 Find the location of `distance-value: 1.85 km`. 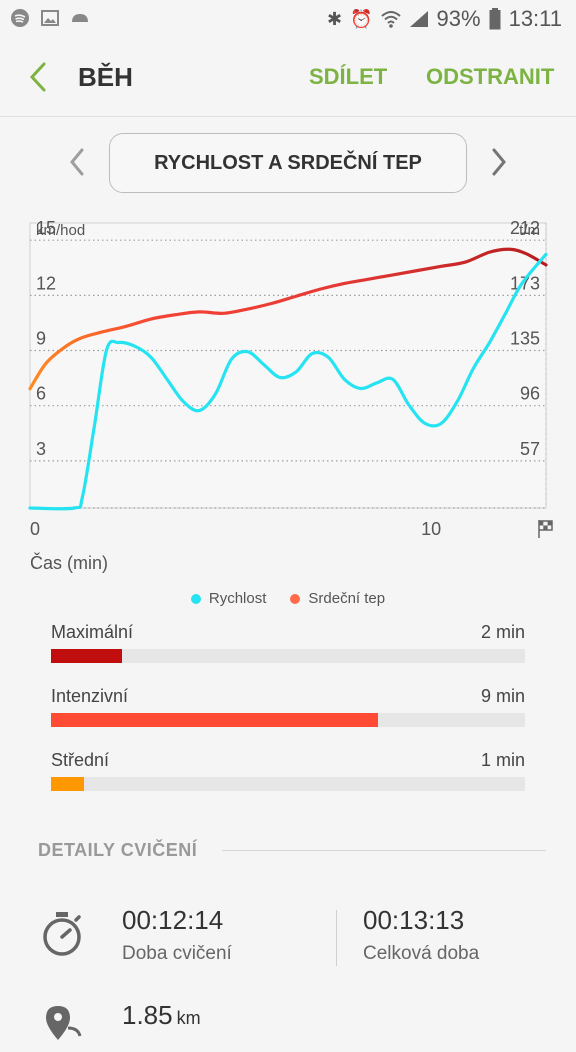

distance-value: 1.85 km is located at coordinates (161, 1015).